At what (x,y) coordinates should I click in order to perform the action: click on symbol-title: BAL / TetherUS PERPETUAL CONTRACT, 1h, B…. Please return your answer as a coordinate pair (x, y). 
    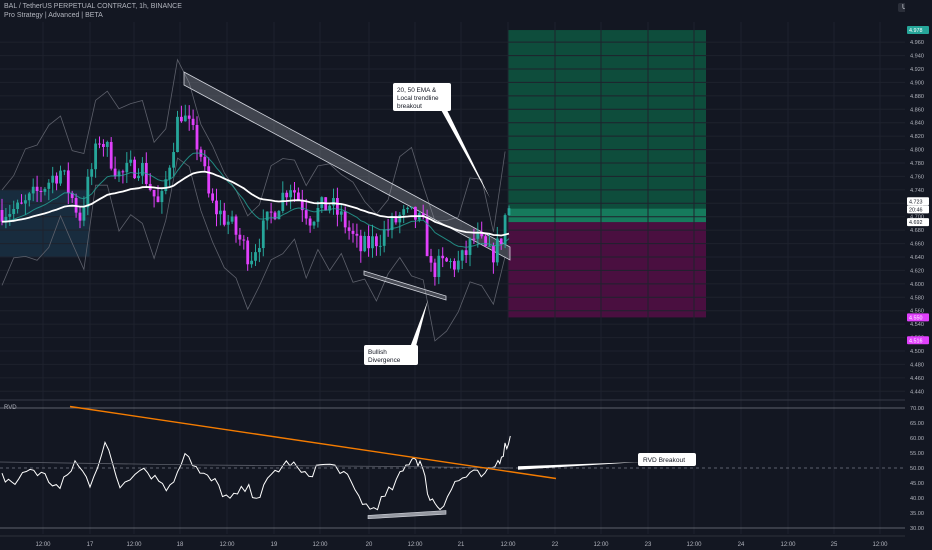
    Looking at the image, I should click on (93, 6).